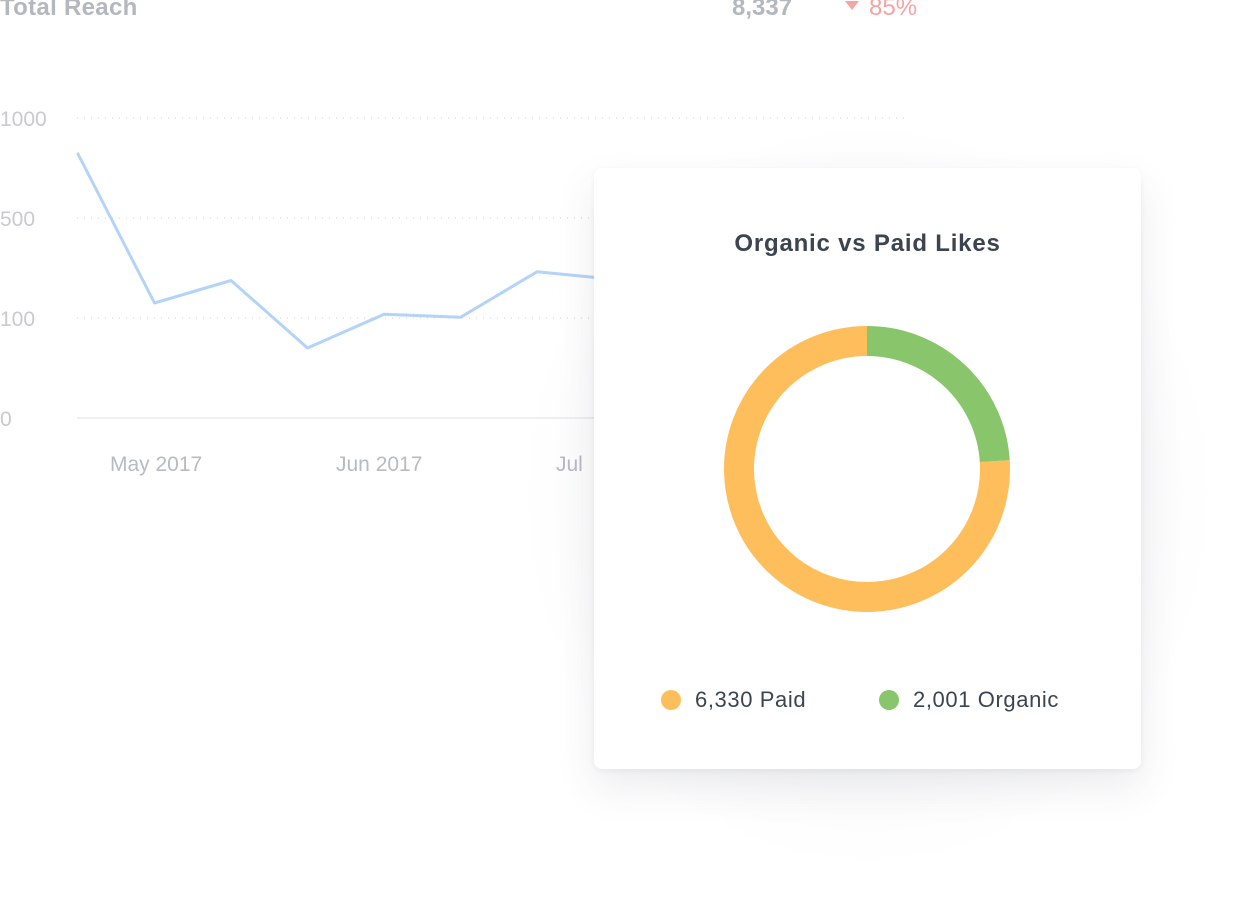  Describe the element at coordinates (17, 319) in the screenshot. I see `y-tick-label: 100` at that location.